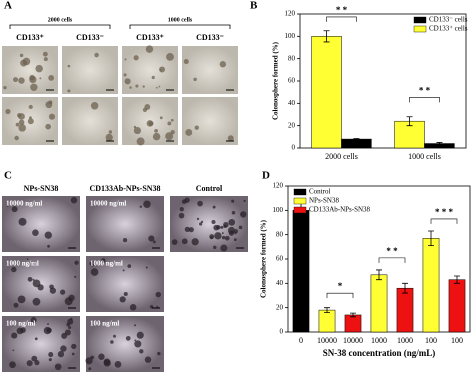  Describe the element at coordinates (341, 156) in the screenshot. I see `x-tick-label: 2000 cells` at that location.